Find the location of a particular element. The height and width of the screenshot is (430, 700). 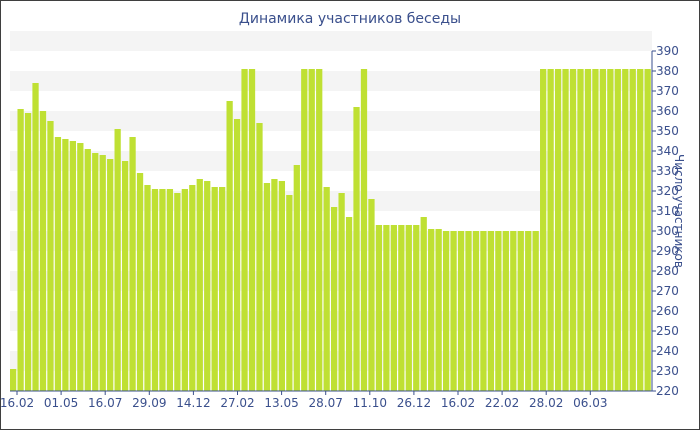

y-tick-label: 380 is located at coordinates (667, 71).